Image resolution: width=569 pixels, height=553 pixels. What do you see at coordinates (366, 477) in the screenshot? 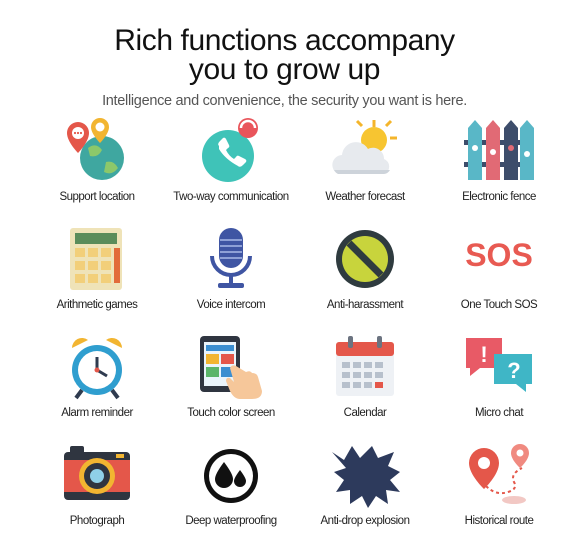
I see `explosion-icon` at bounding box center [366, 477].